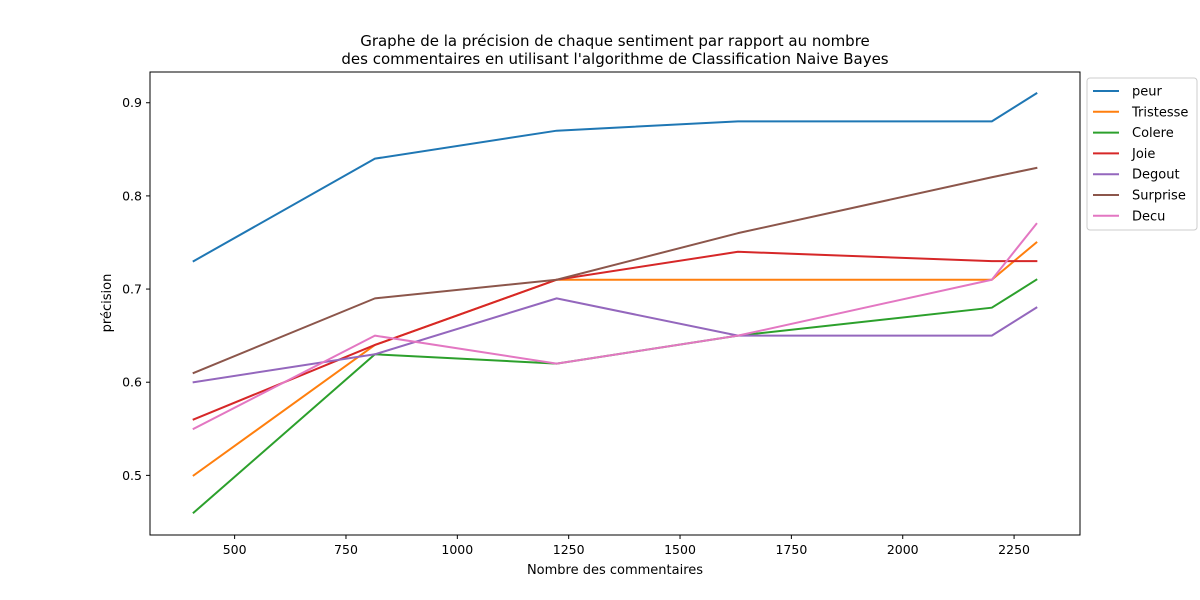 This screenshot has height=600, width=1200. I want to click on y-tick-label-1: 0.6, so click(132, 382).